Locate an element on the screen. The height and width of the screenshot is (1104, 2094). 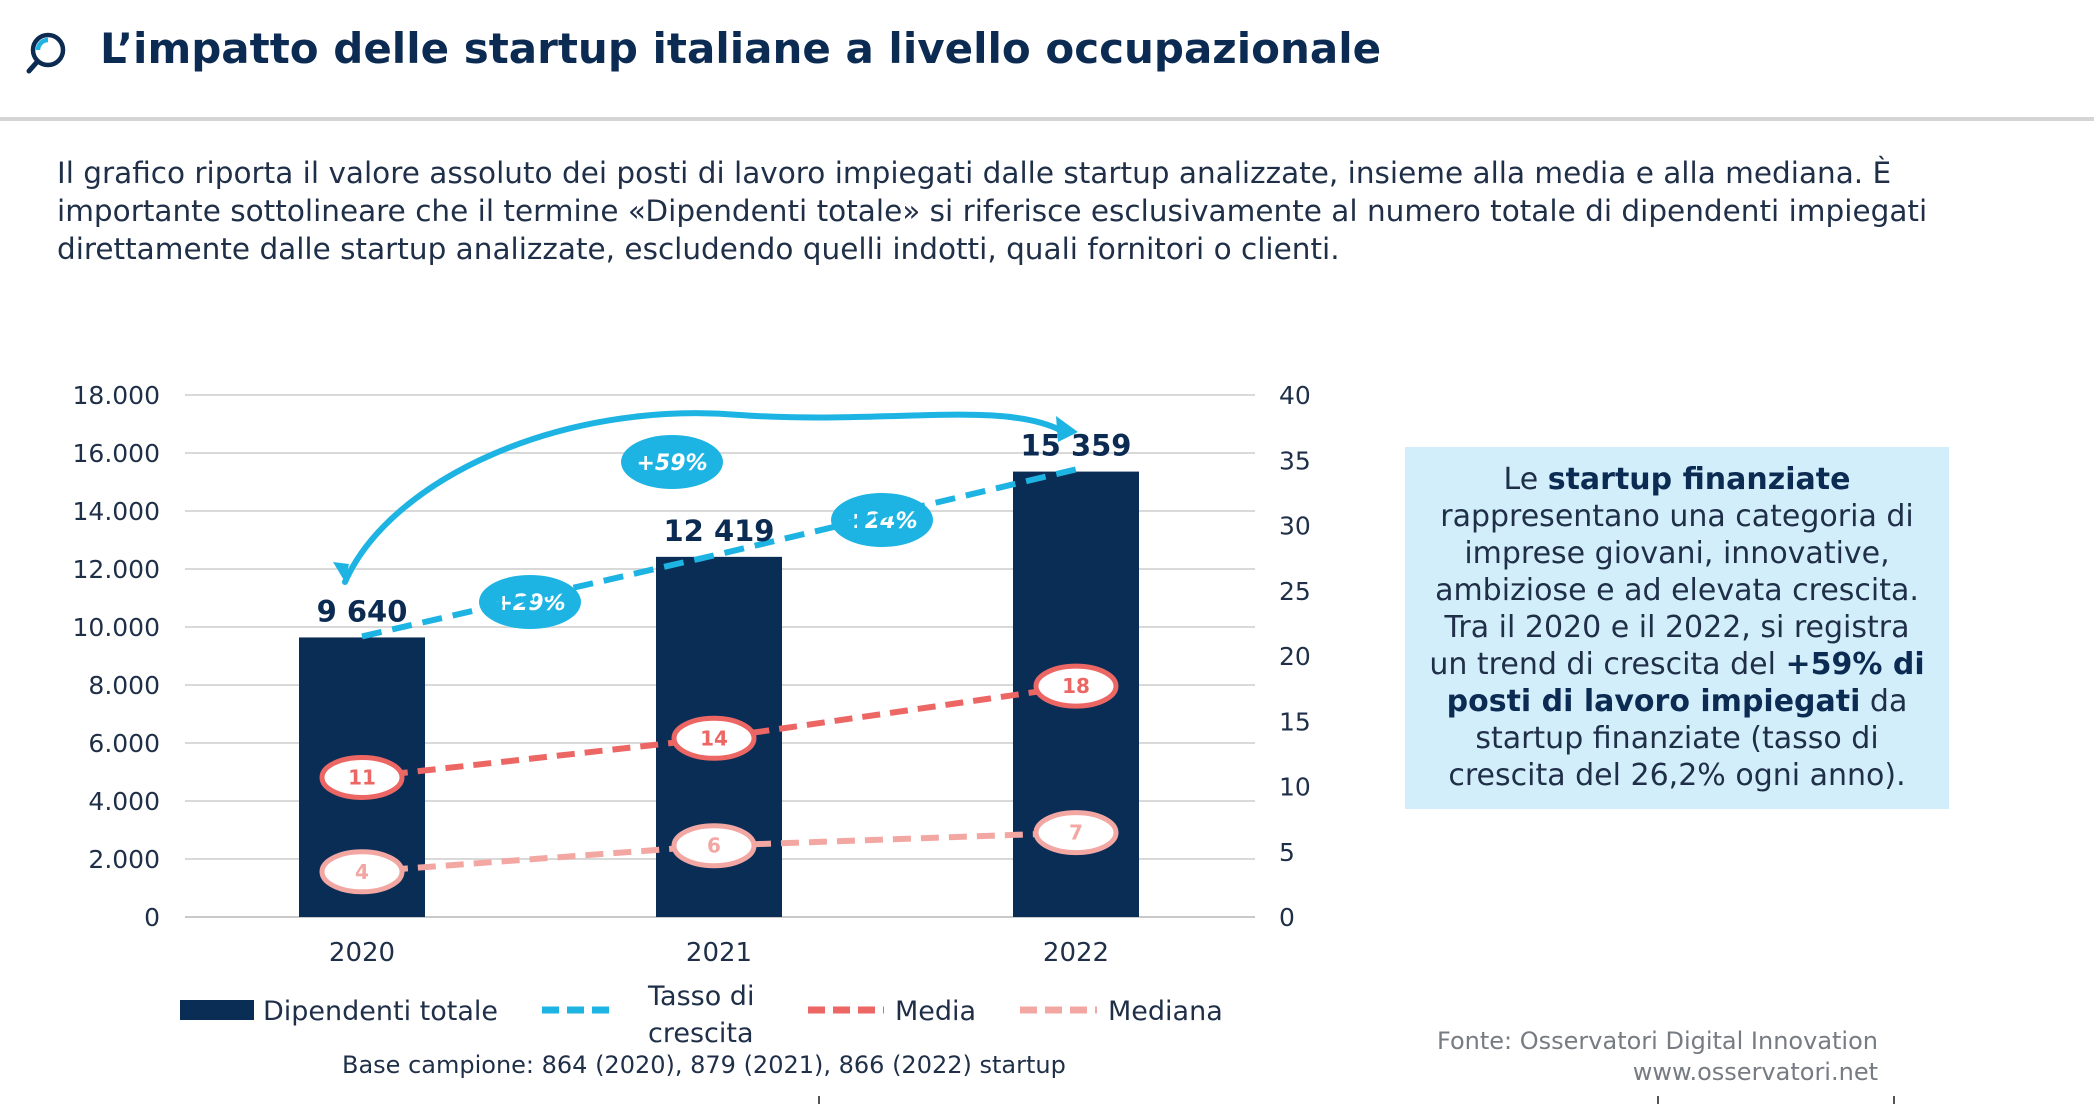
mediana-value-label: 4 is located at coordinates (362, 872).